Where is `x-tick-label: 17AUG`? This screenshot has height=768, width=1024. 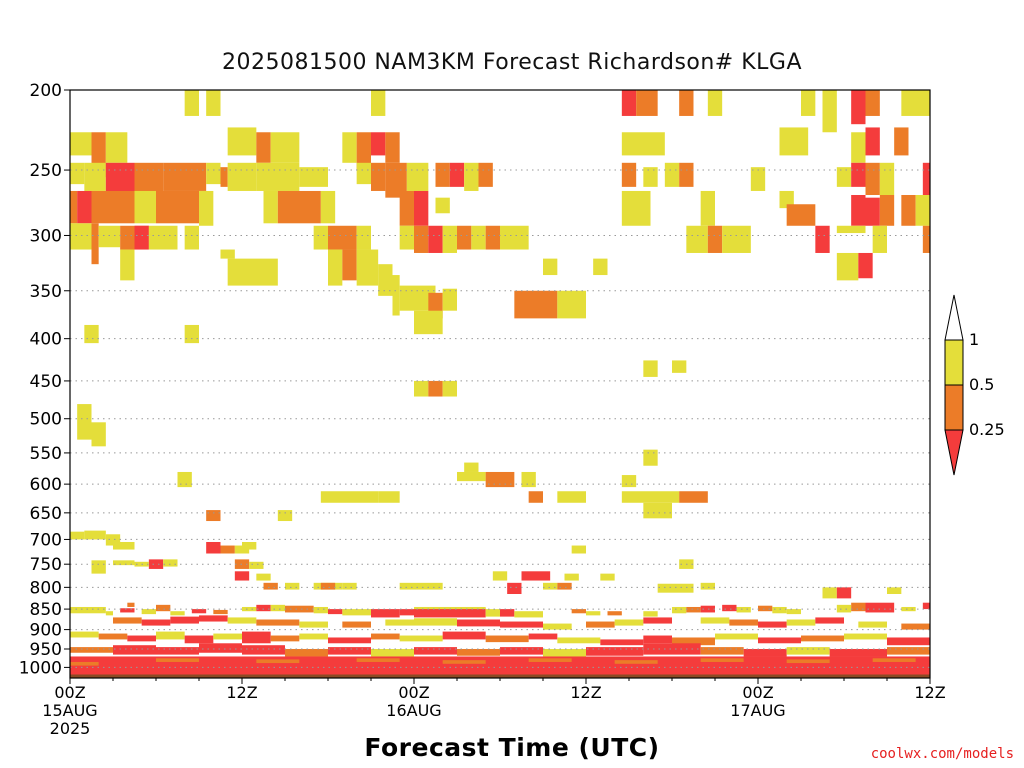
x-tick-label: 17AUG is located at coordinates (757, 710).